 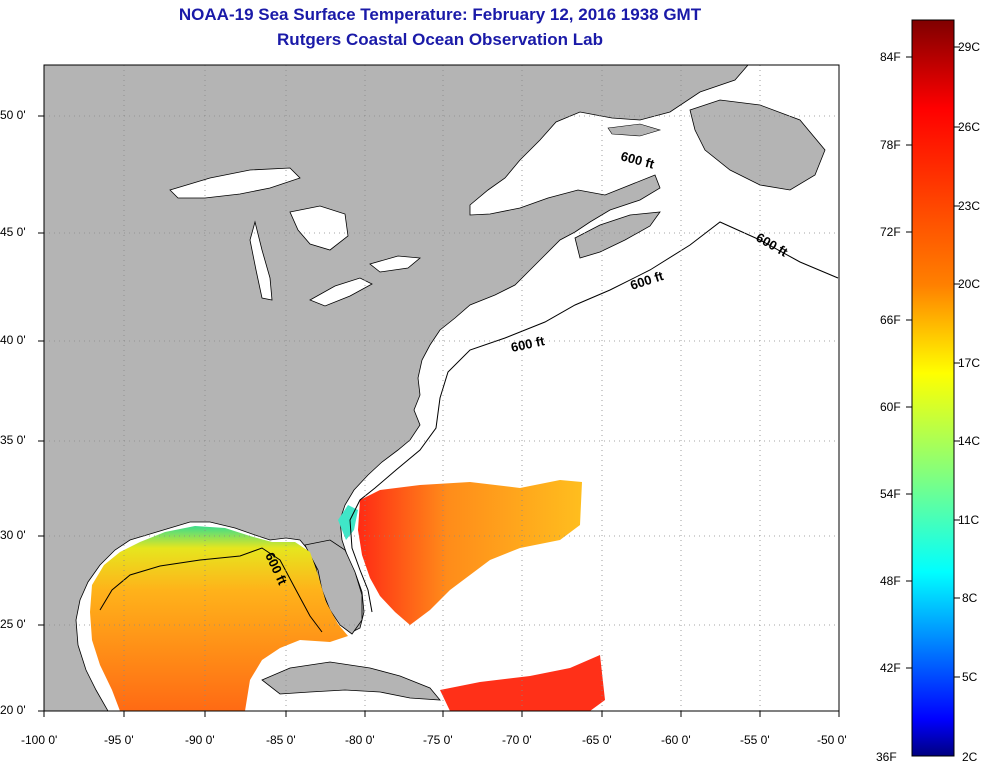 I want to click on great-lakes, so click(x=295, y=237).